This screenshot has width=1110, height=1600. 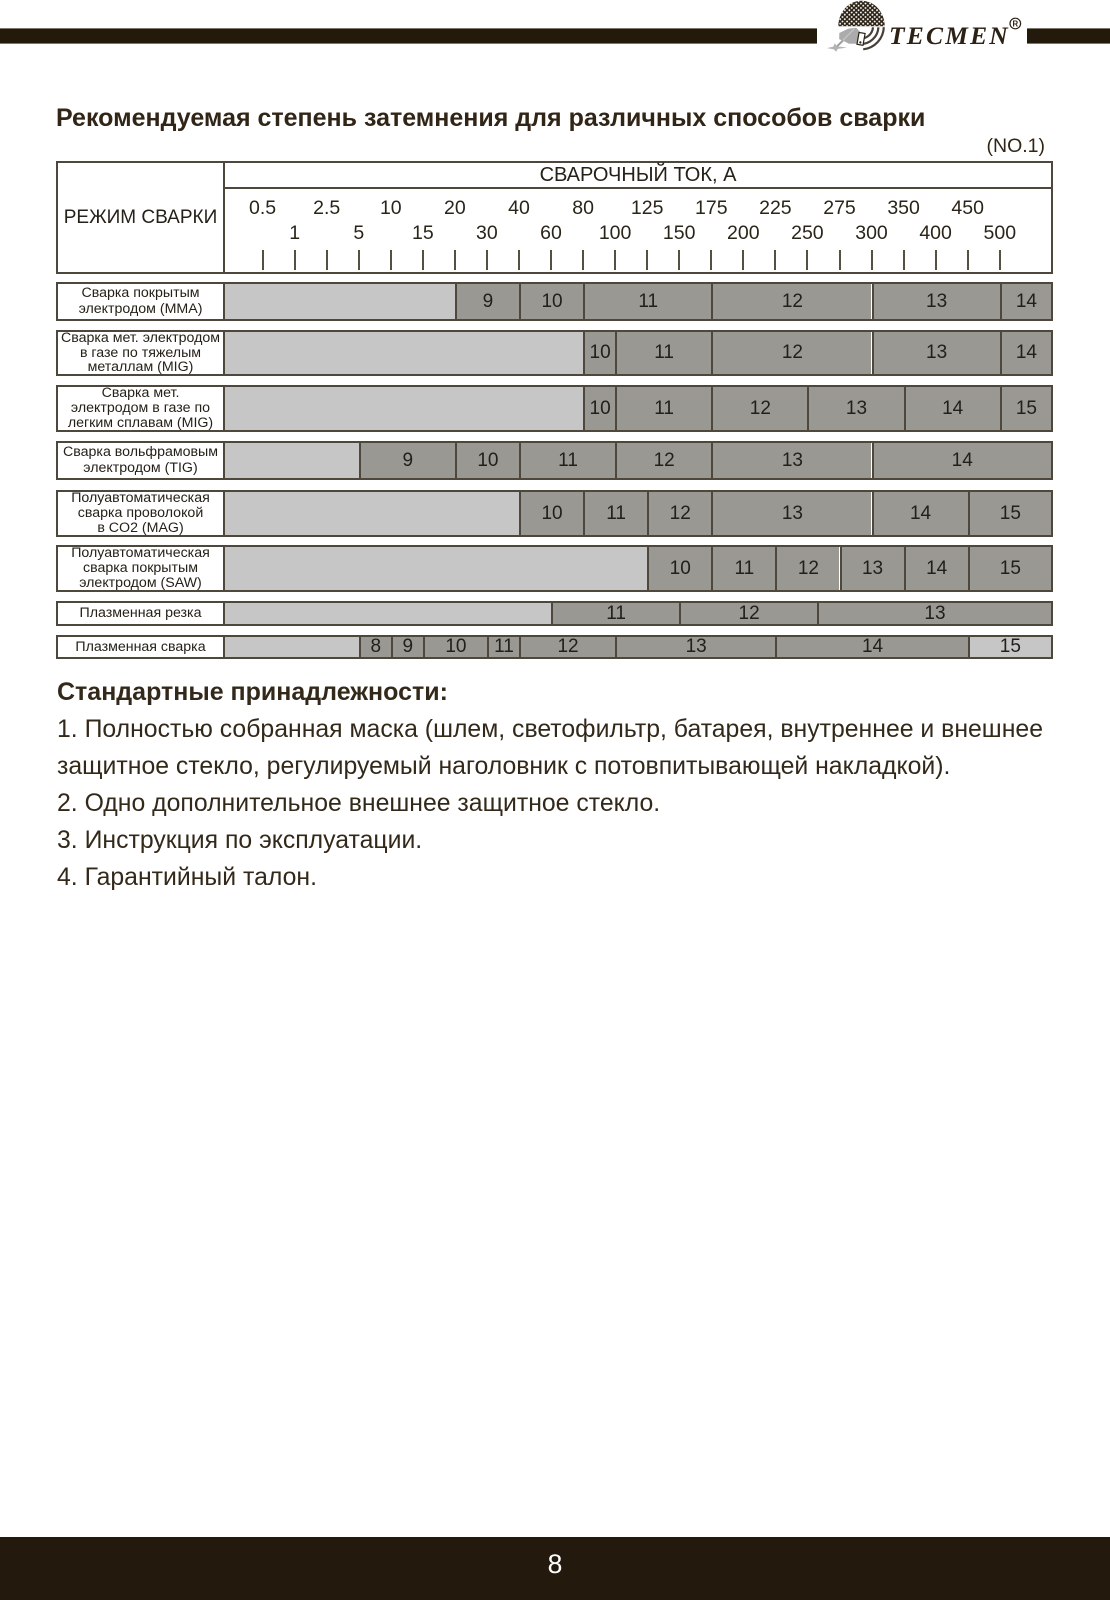 I want to click on svg-text: TECMEN, so click(x=949, y=35).